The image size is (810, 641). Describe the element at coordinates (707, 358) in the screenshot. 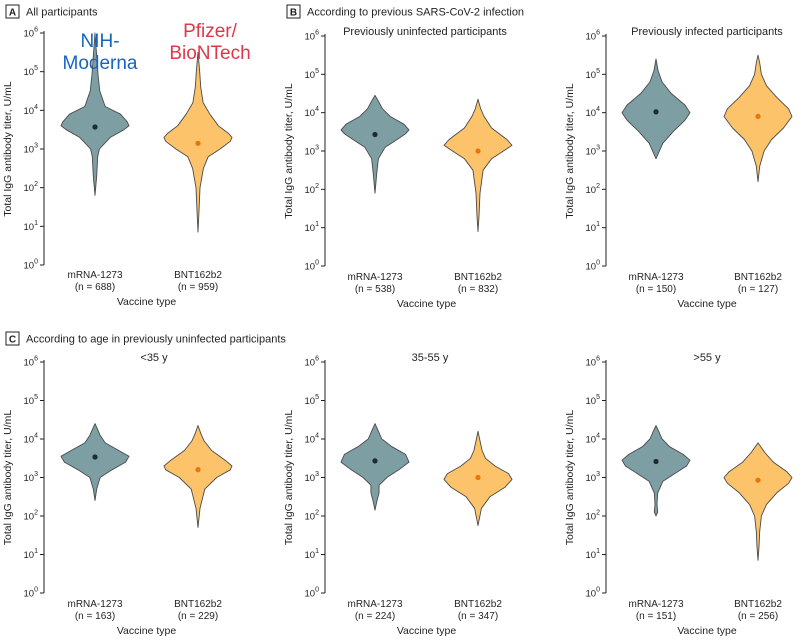

I see `chart-subtitle: >55 y` at that location.